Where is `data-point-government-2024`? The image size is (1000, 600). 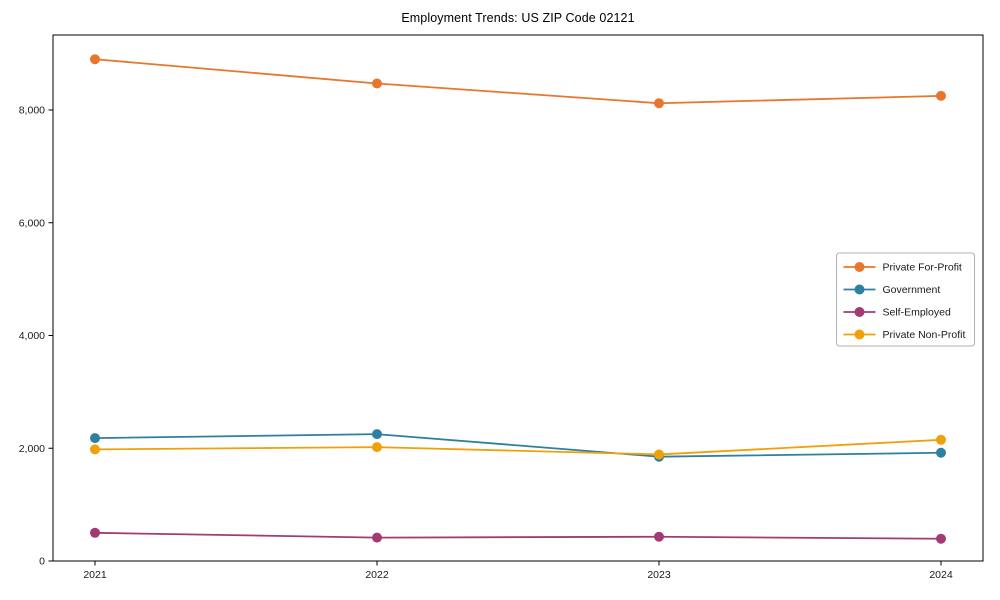
data-point-government-2024 is located at coordinates (941, 452).